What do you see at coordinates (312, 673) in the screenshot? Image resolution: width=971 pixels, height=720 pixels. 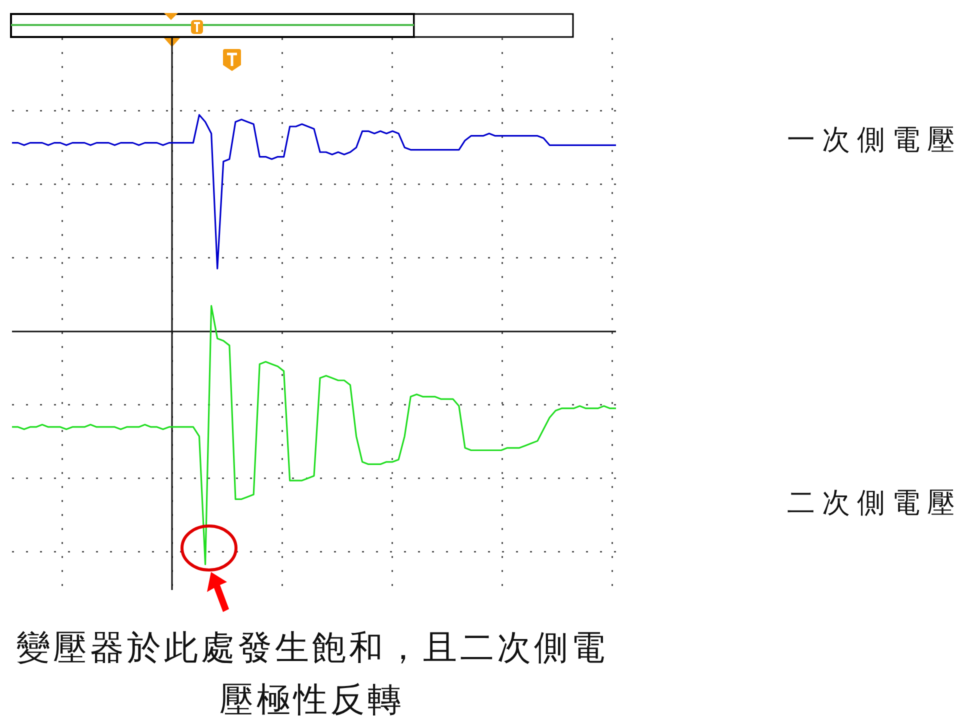 I see `text: 變壓器於此處發生飽和，且二次側電壓極性反轉` at bounding box center [312, 673].